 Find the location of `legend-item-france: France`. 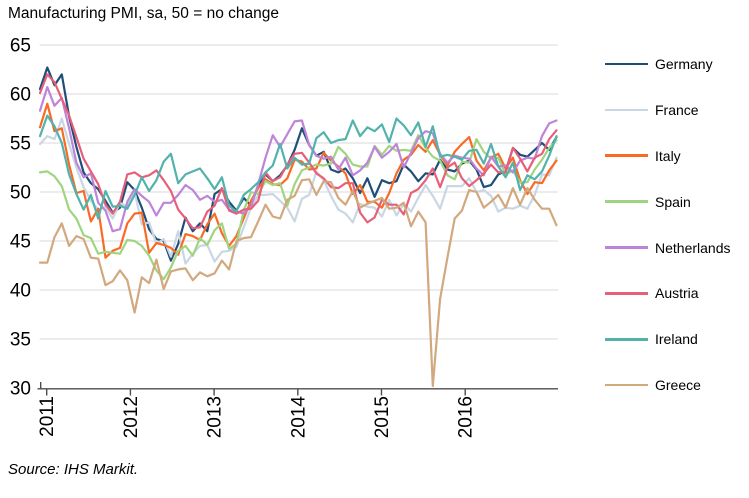

legend-item-france: France is located at coordinates (677, 110).